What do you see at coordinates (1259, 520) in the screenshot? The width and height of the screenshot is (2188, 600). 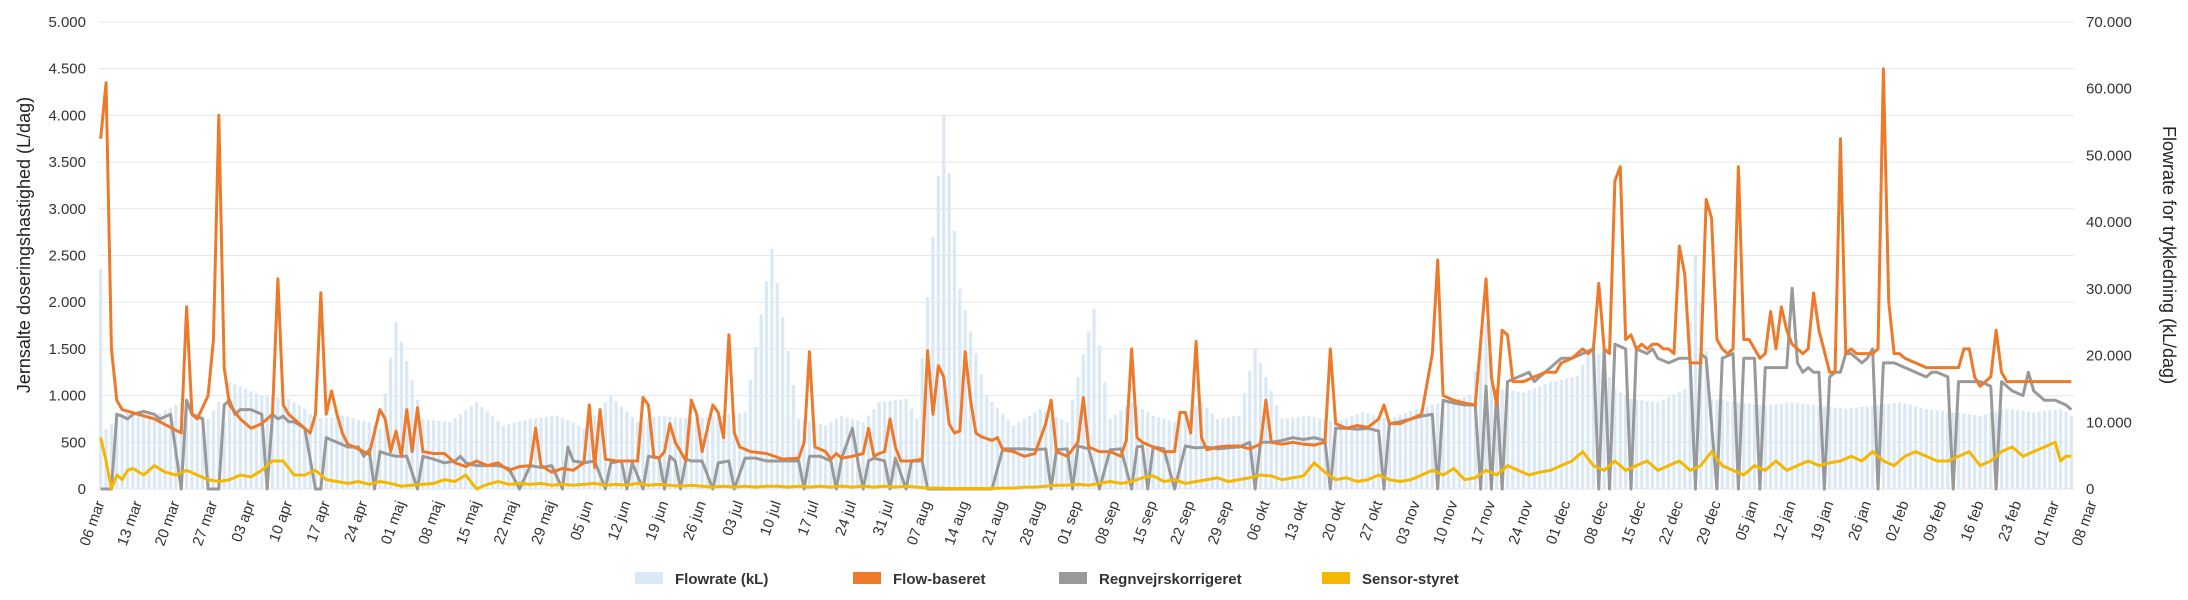 I see `x-tick-label: 06 okt` at bounding box center [1259, 520].